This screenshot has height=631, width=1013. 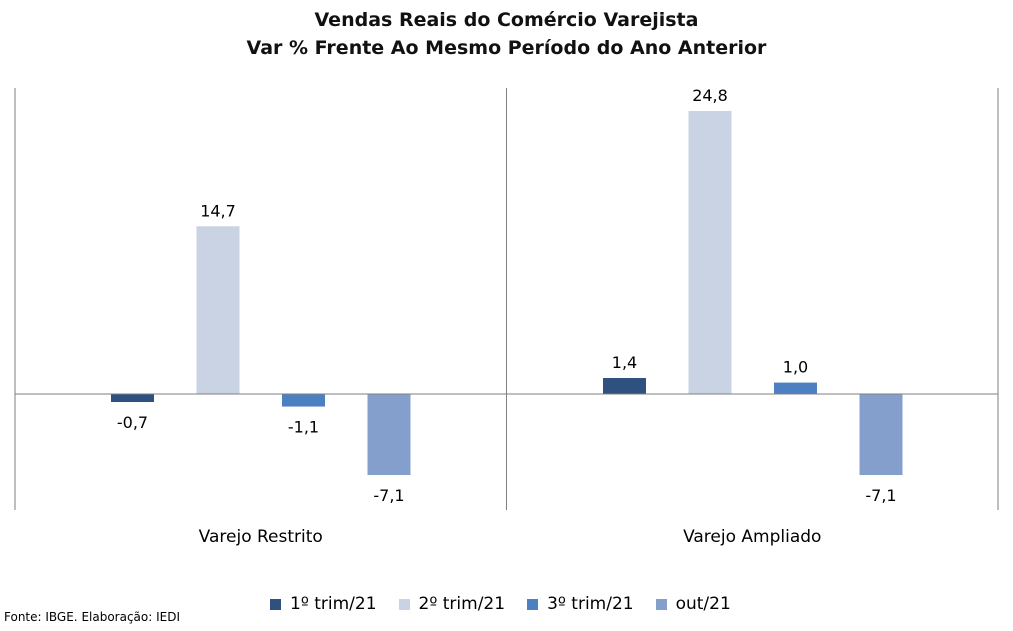 What do you see at coordinates (511, 604) in the screenshot?
I see `legend: 1º trim/21 2º trim/21 3º trim/21 out/21` at bounding box center [511, 604].